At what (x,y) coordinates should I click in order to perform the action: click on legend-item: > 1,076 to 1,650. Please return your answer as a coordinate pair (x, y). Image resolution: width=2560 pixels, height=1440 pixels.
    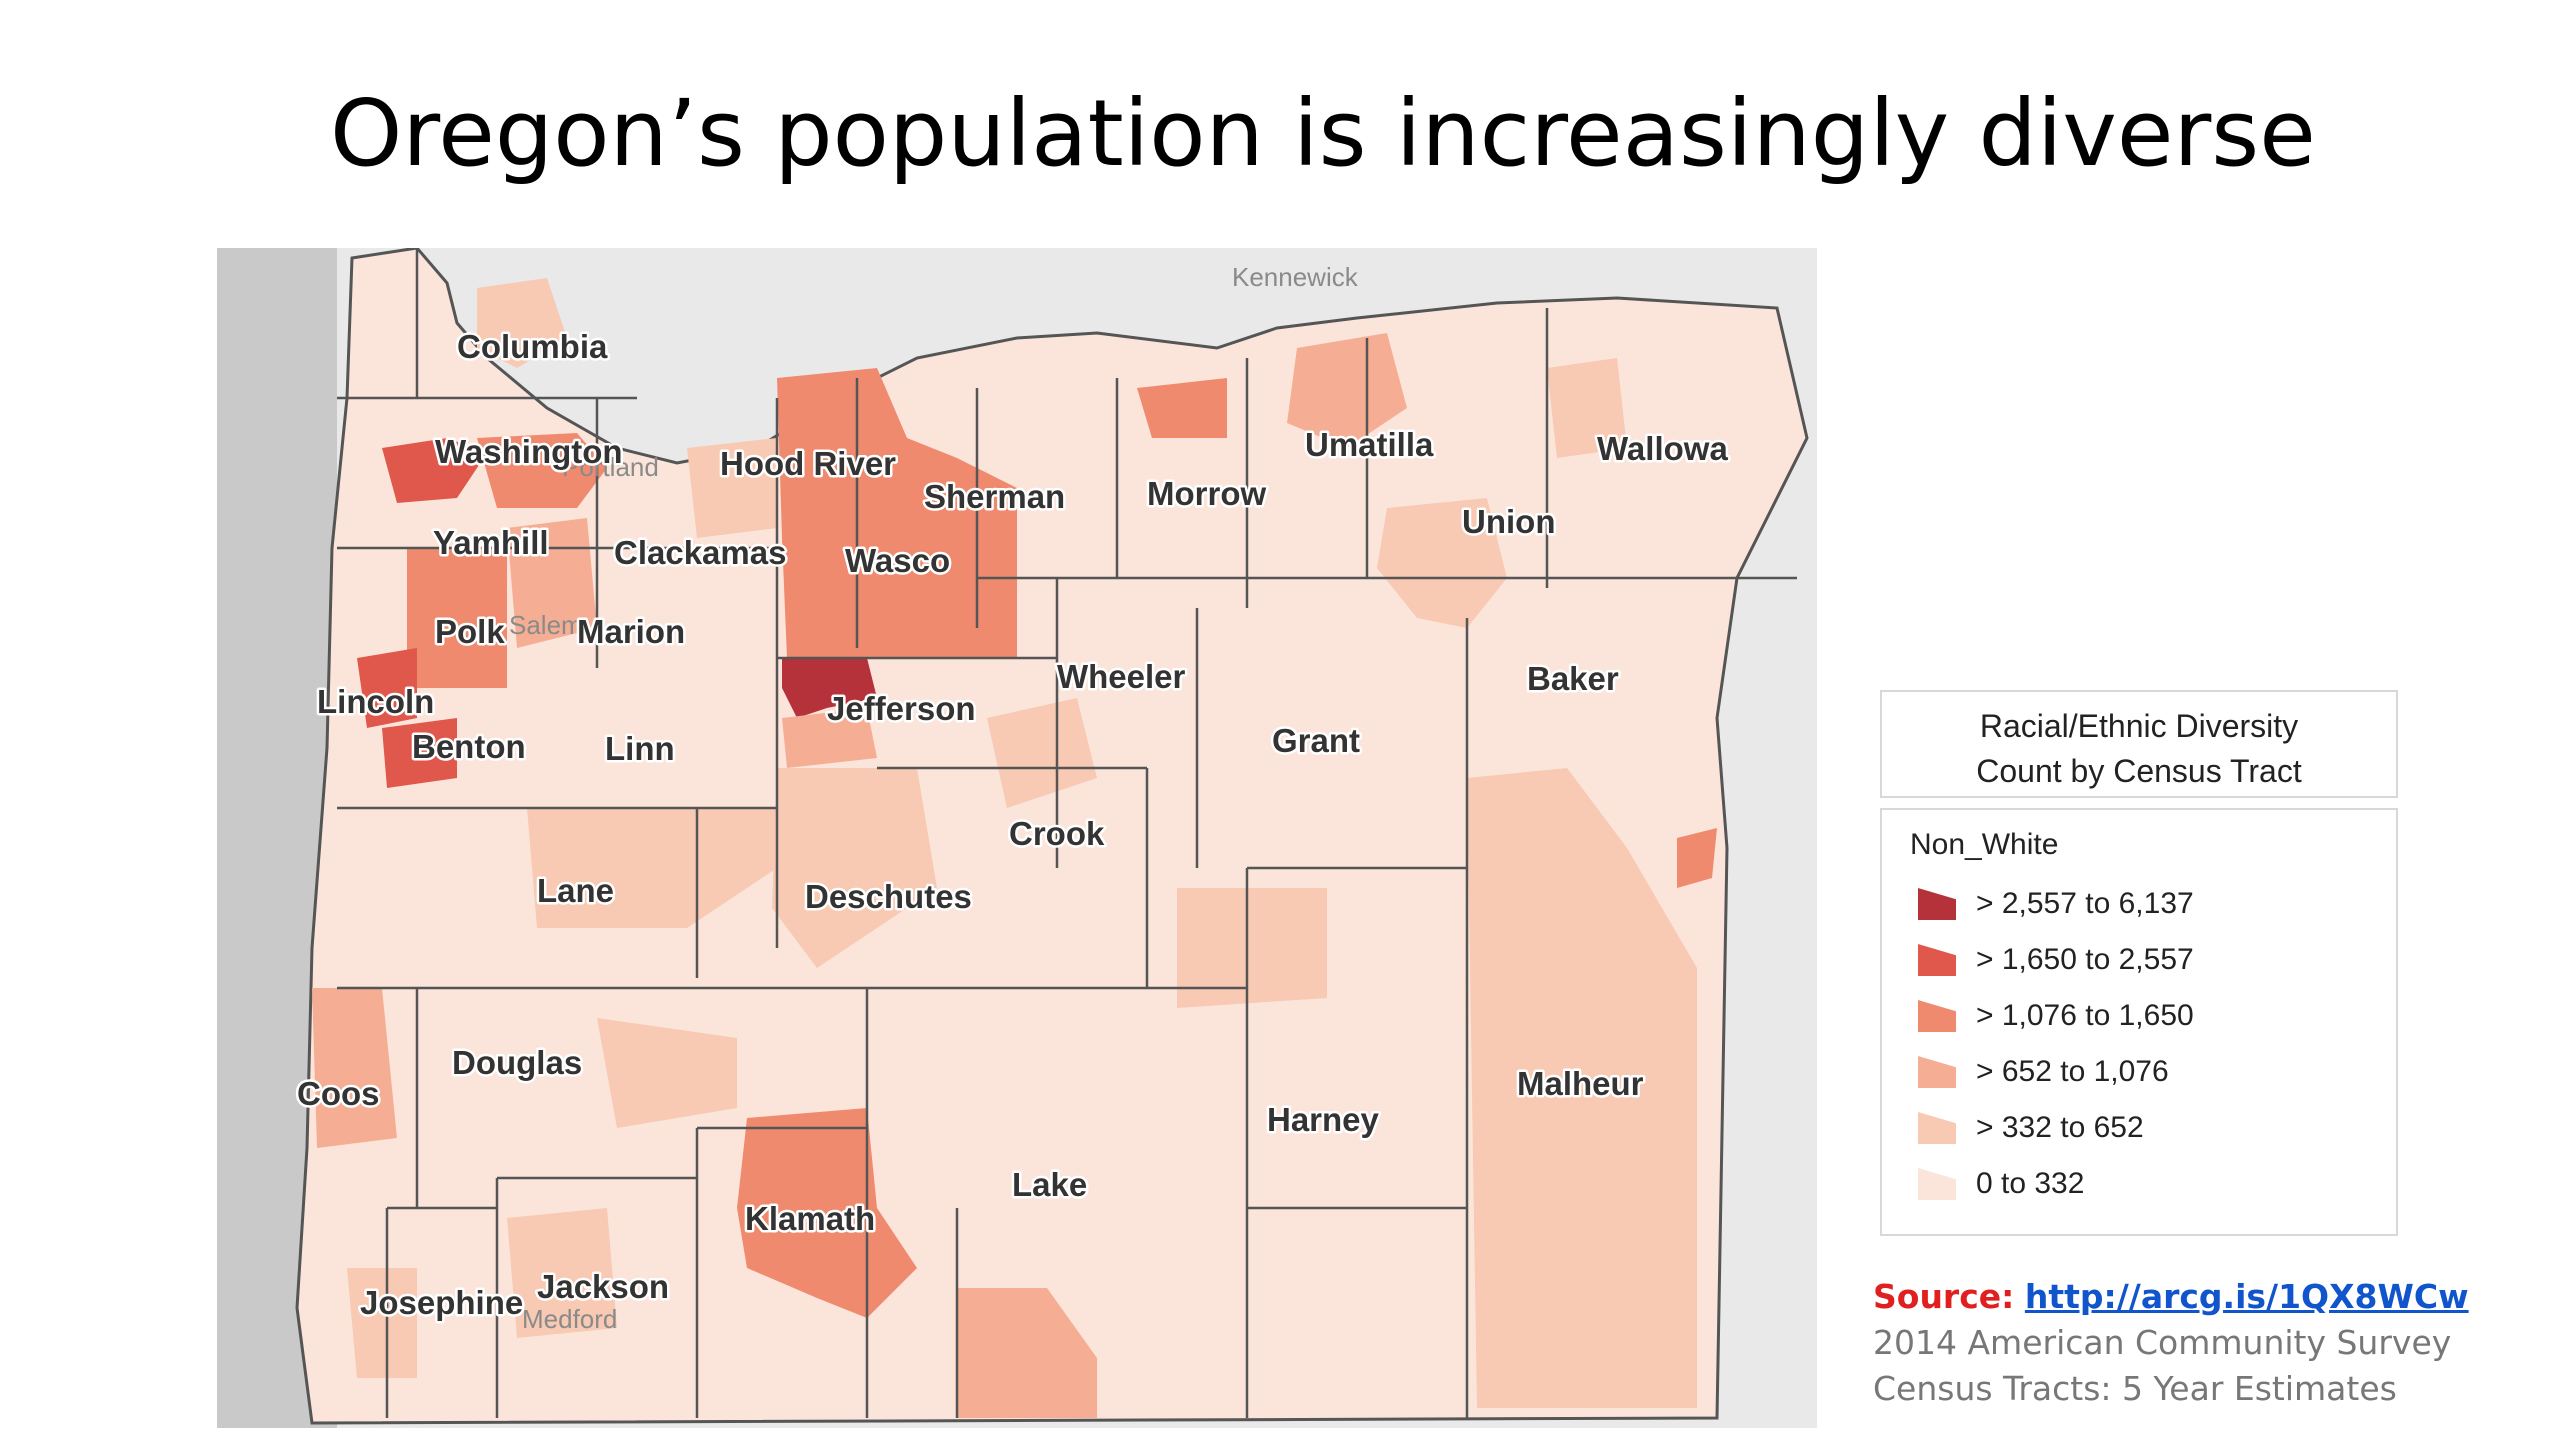
    Looking at the image, I should click on (2056, 1016).